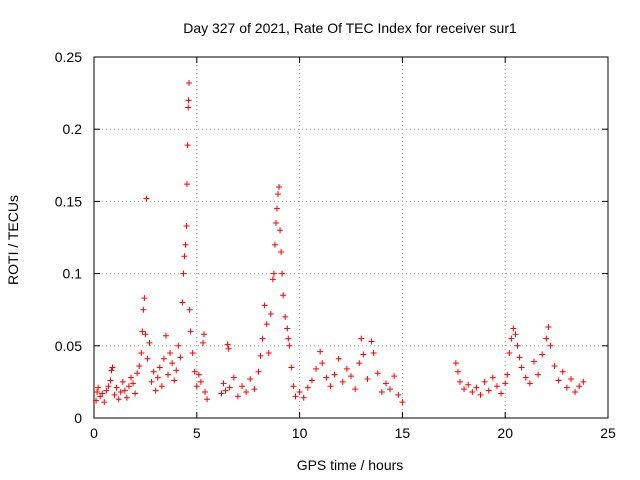 The image size is (640, 480). I want to click on x-tick-label: 0, so click(94, 433).